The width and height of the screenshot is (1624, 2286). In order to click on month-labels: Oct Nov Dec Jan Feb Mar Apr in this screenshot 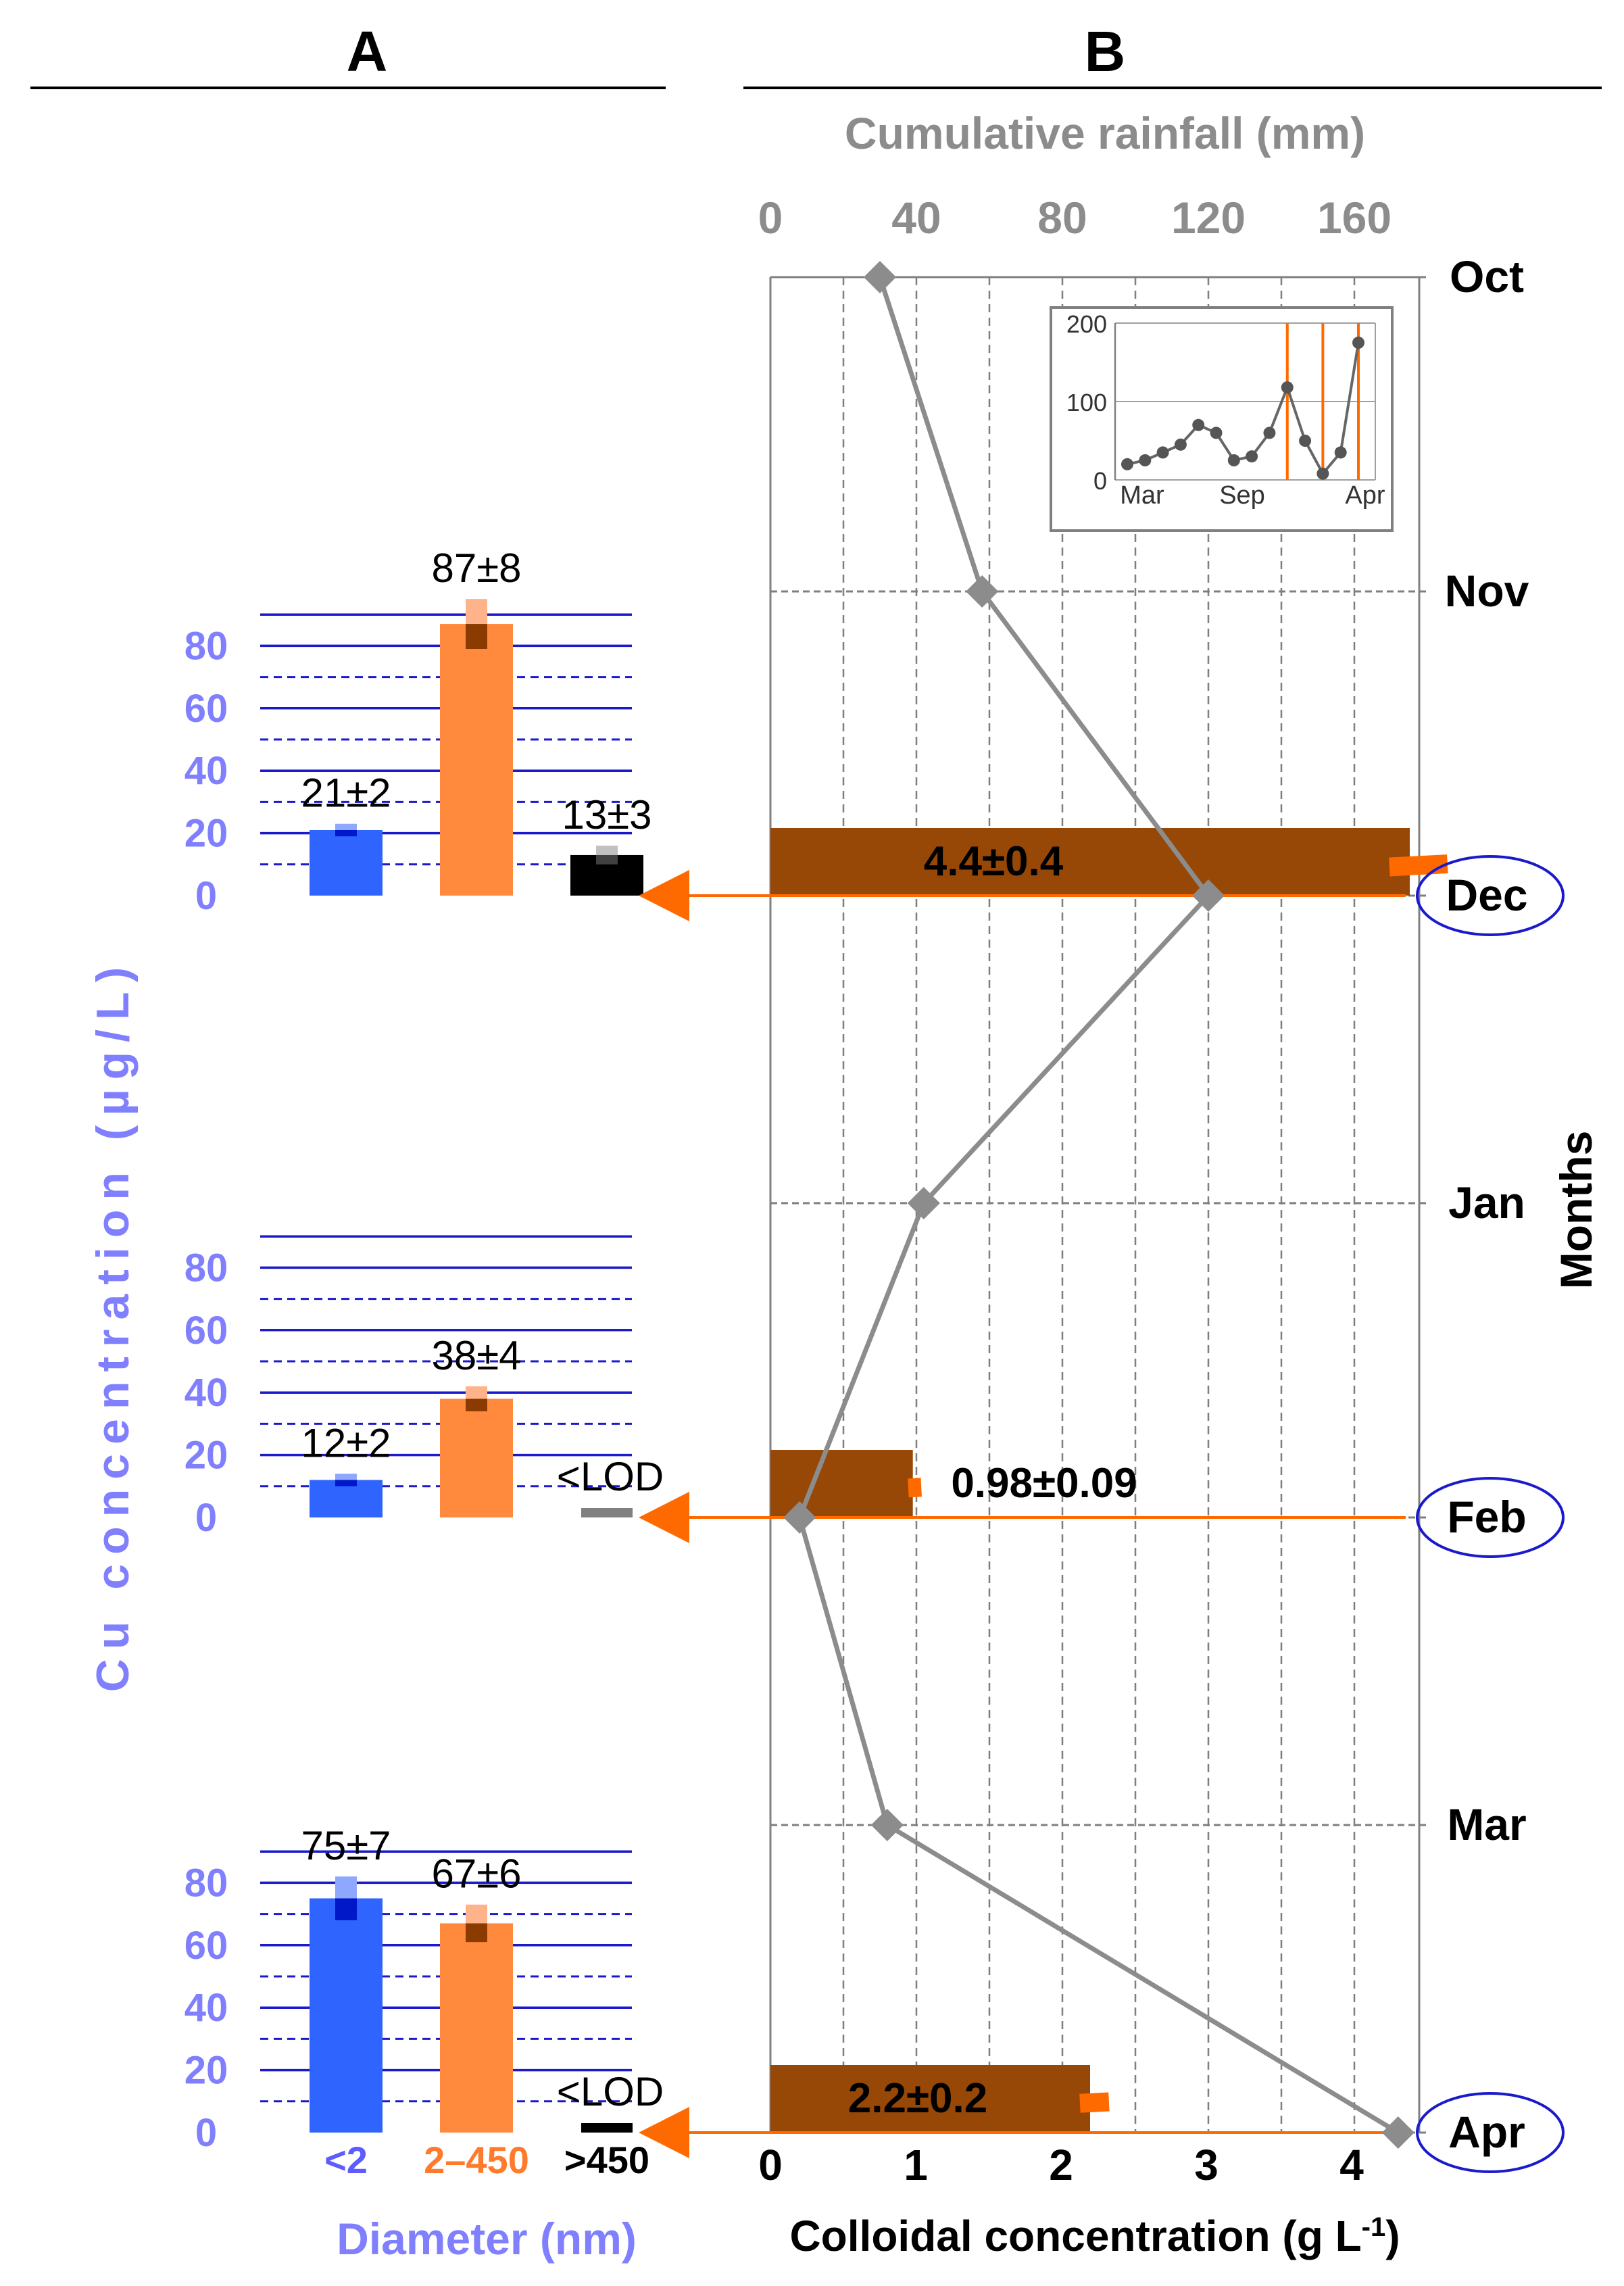, I will do `click(1491, 1212)`.